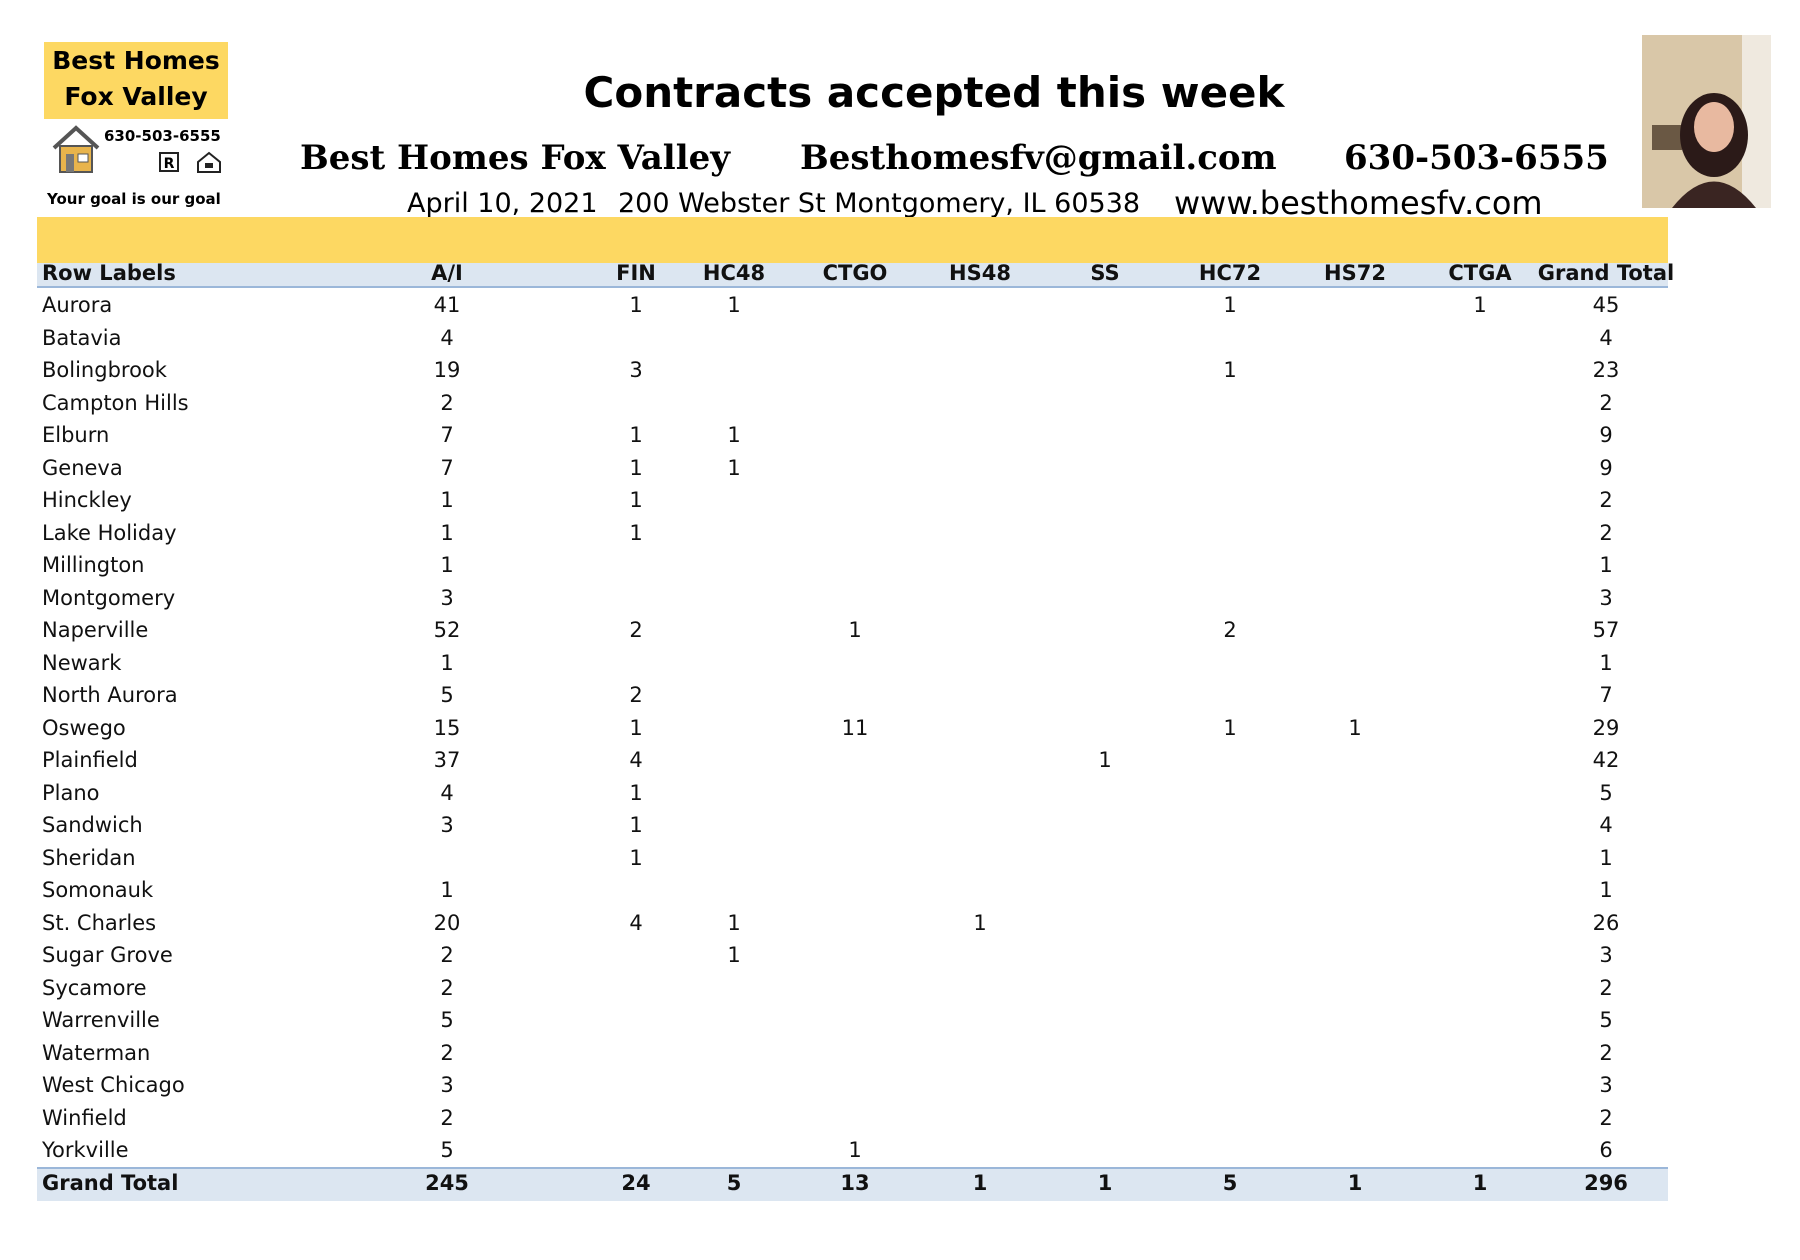  Describe the element at coordinates (934, 92) in the screenshot. I see `title: Contracts accepted this week` at that location.